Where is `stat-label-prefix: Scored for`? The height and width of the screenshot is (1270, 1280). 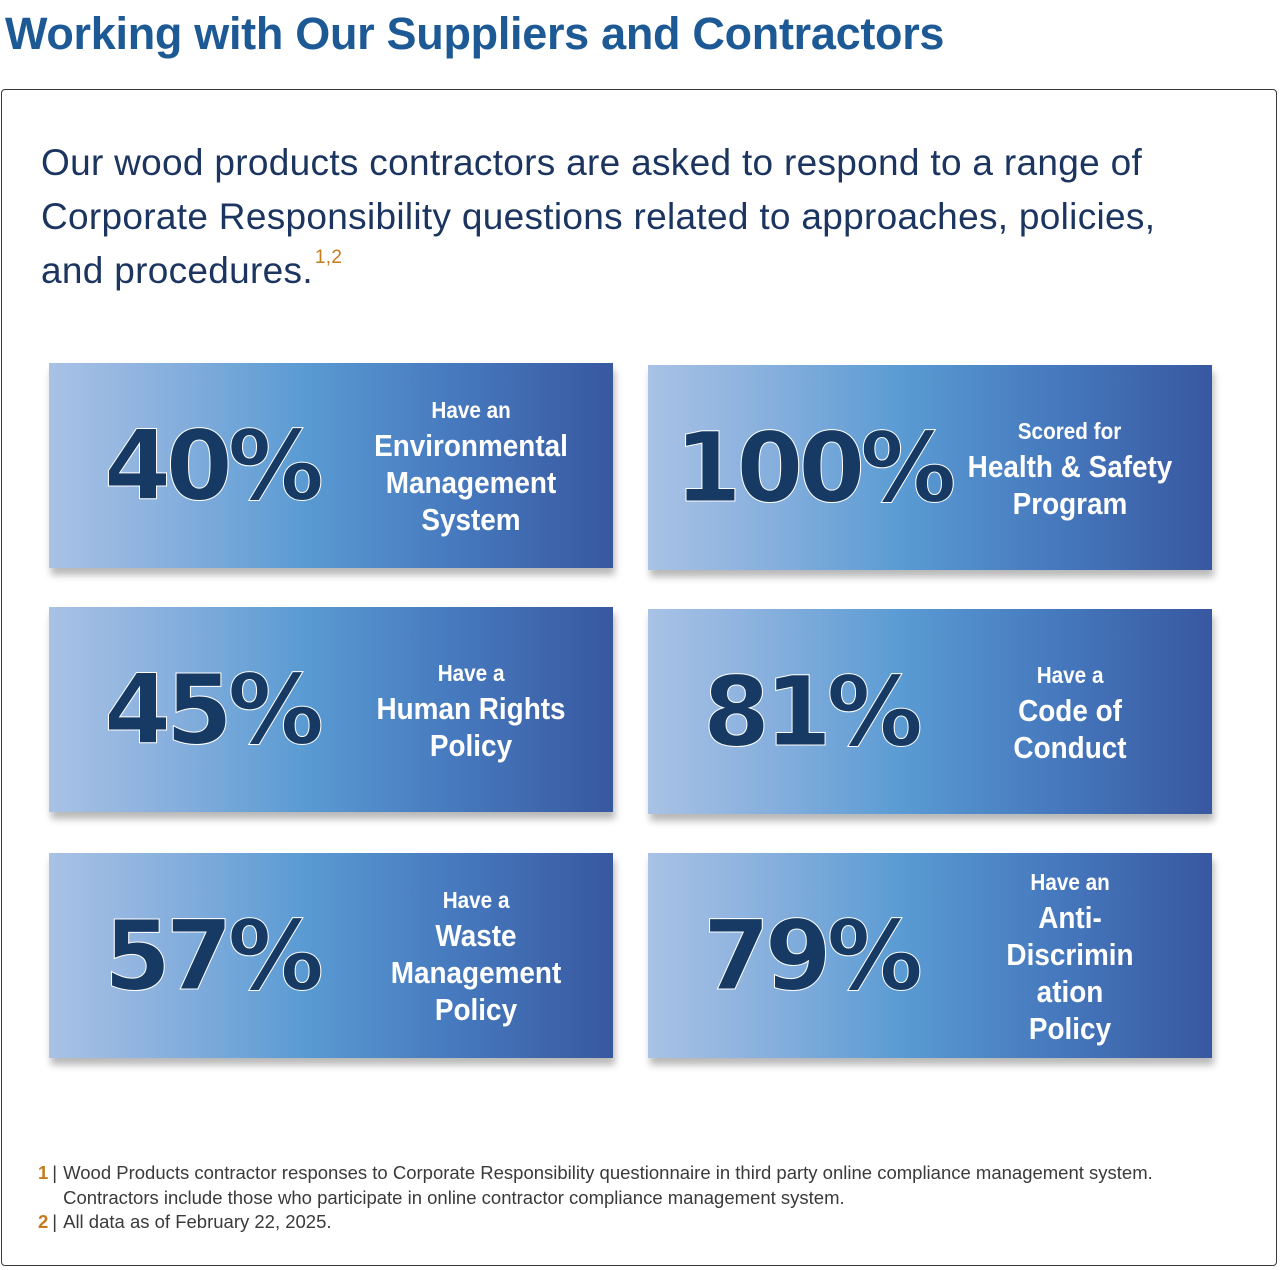
stat-label-prefix: Scored for is located at coordinates (1070, 430).